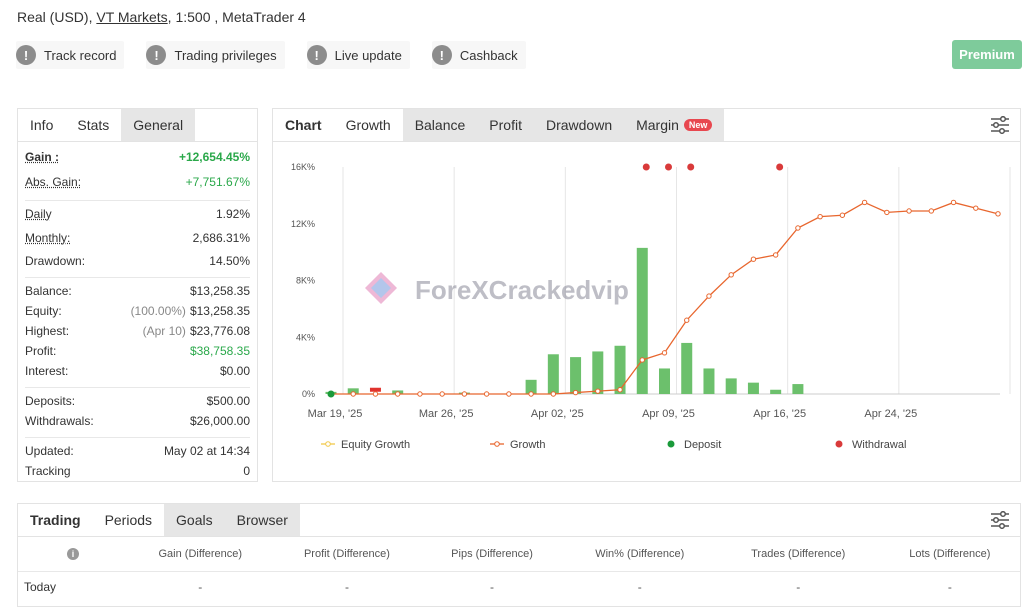 This screenshot has height=611, width=1028. What do you see at coordinates (505, 125) in the screenshot?
I see `tab-profit: Profit` at bounding box center [505, 125].